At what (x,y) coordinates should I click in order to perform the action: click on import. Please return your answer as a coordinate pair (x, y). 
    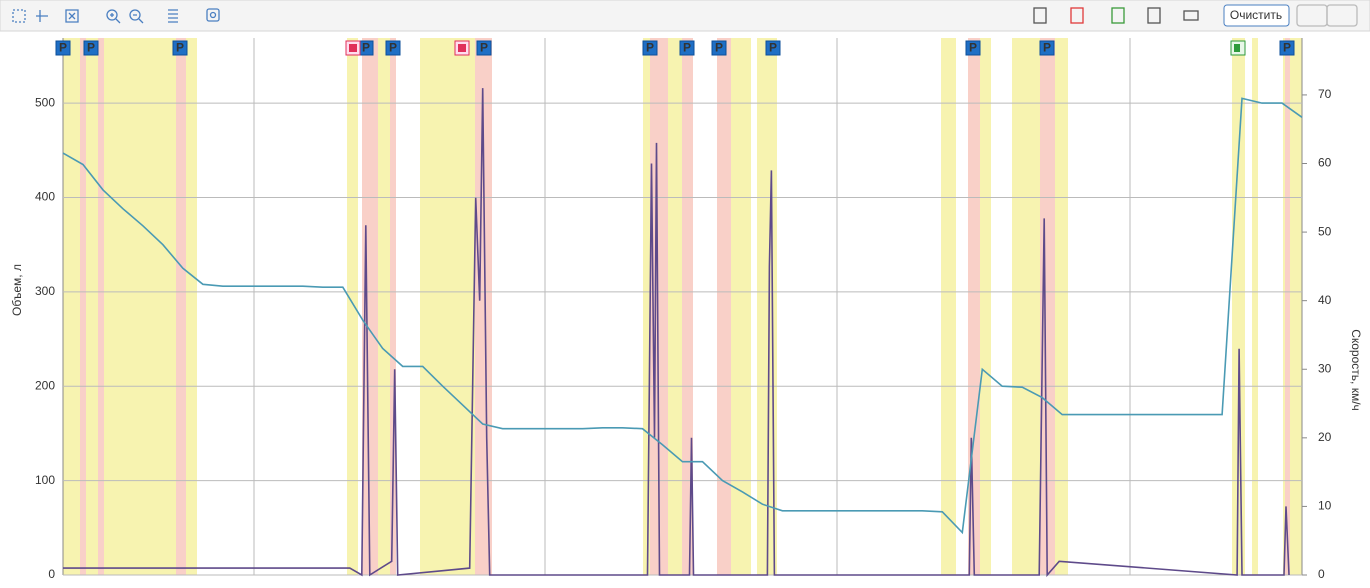
    Looking at the image, I should click on (1154, 15).